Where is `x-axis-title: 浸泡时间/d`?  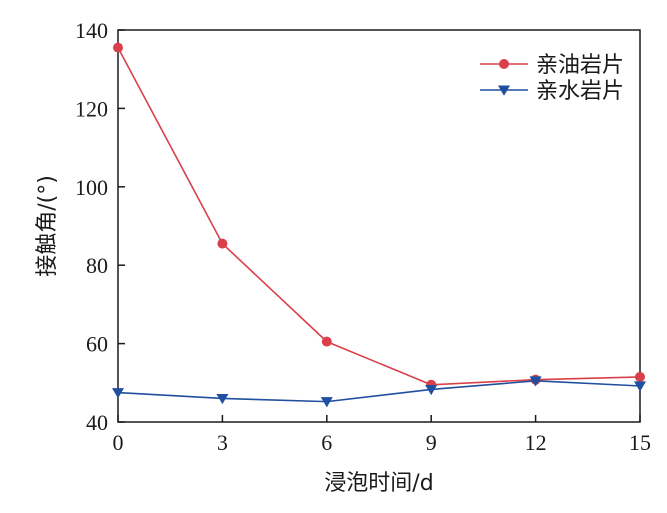 x-axis-title: 浸泡时间/d is located at coordinates (378, 483).